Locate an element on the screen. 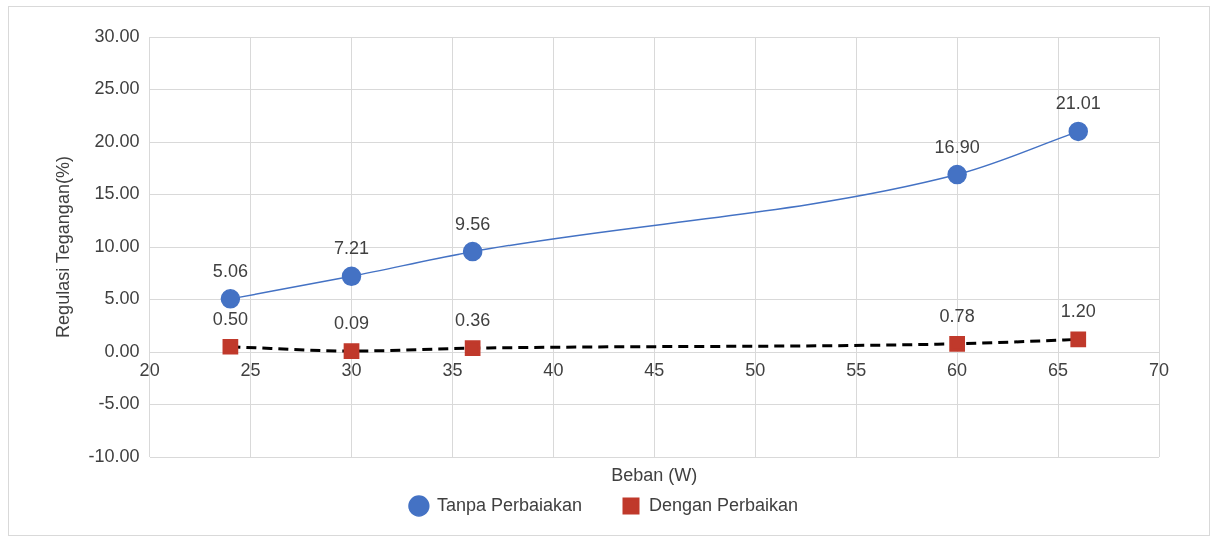  x-tick-label: 60 is located at coordinates (957, 369).